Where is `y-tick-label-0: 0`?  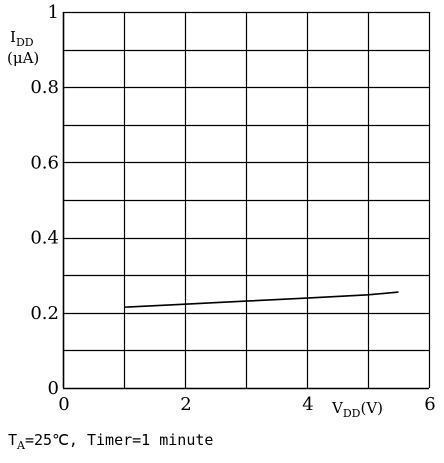
y-tick-label-0: 0 is located at coordinates (53, 388).